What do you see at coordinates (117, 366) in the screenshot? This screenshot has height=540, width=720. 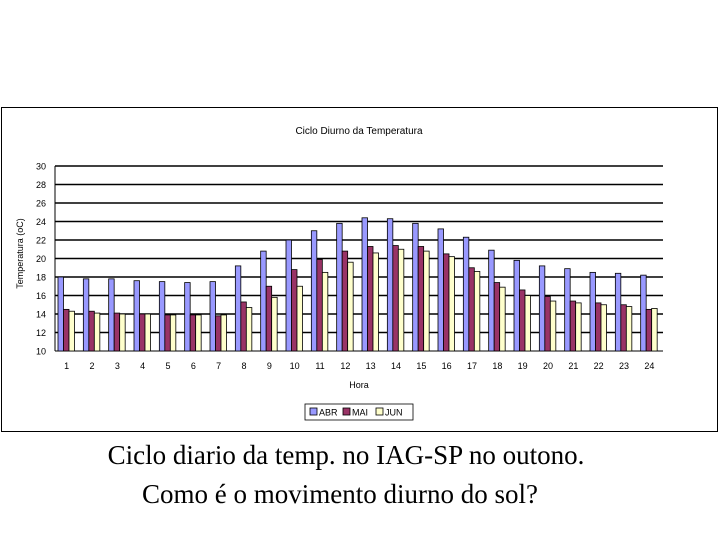 I see `x-tick-label: 3` at bounding box center [117, 366].